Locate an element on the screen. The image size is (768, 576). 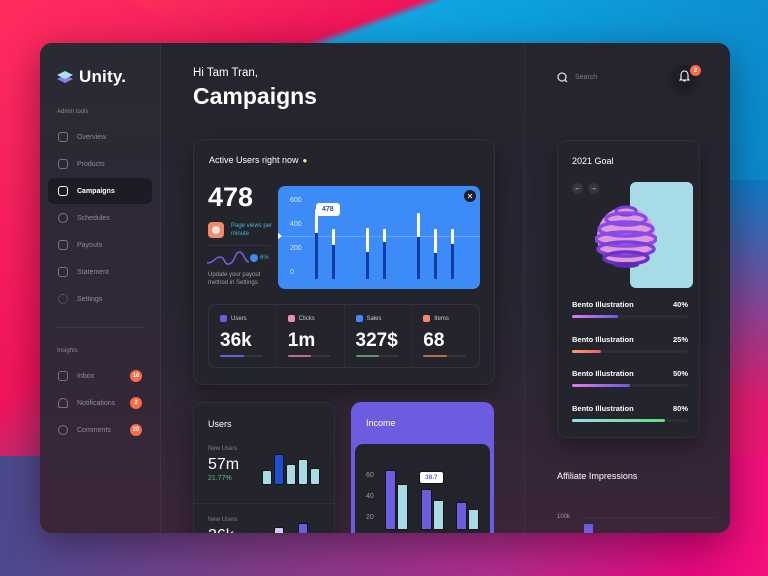
stat-users: Users 36k is located at coordinates (243, 336).